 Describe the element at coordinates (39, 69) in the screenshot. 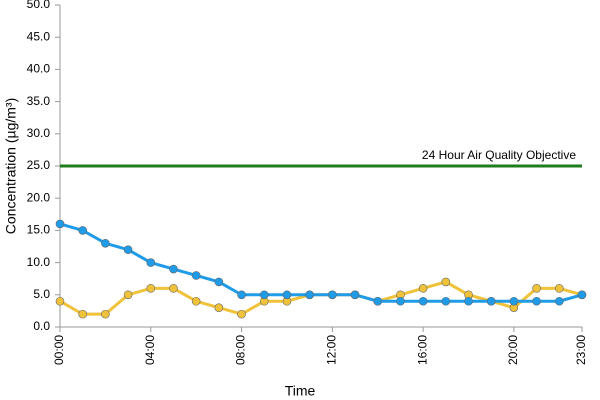

I see `y-tick-label: 40.0` at that location.